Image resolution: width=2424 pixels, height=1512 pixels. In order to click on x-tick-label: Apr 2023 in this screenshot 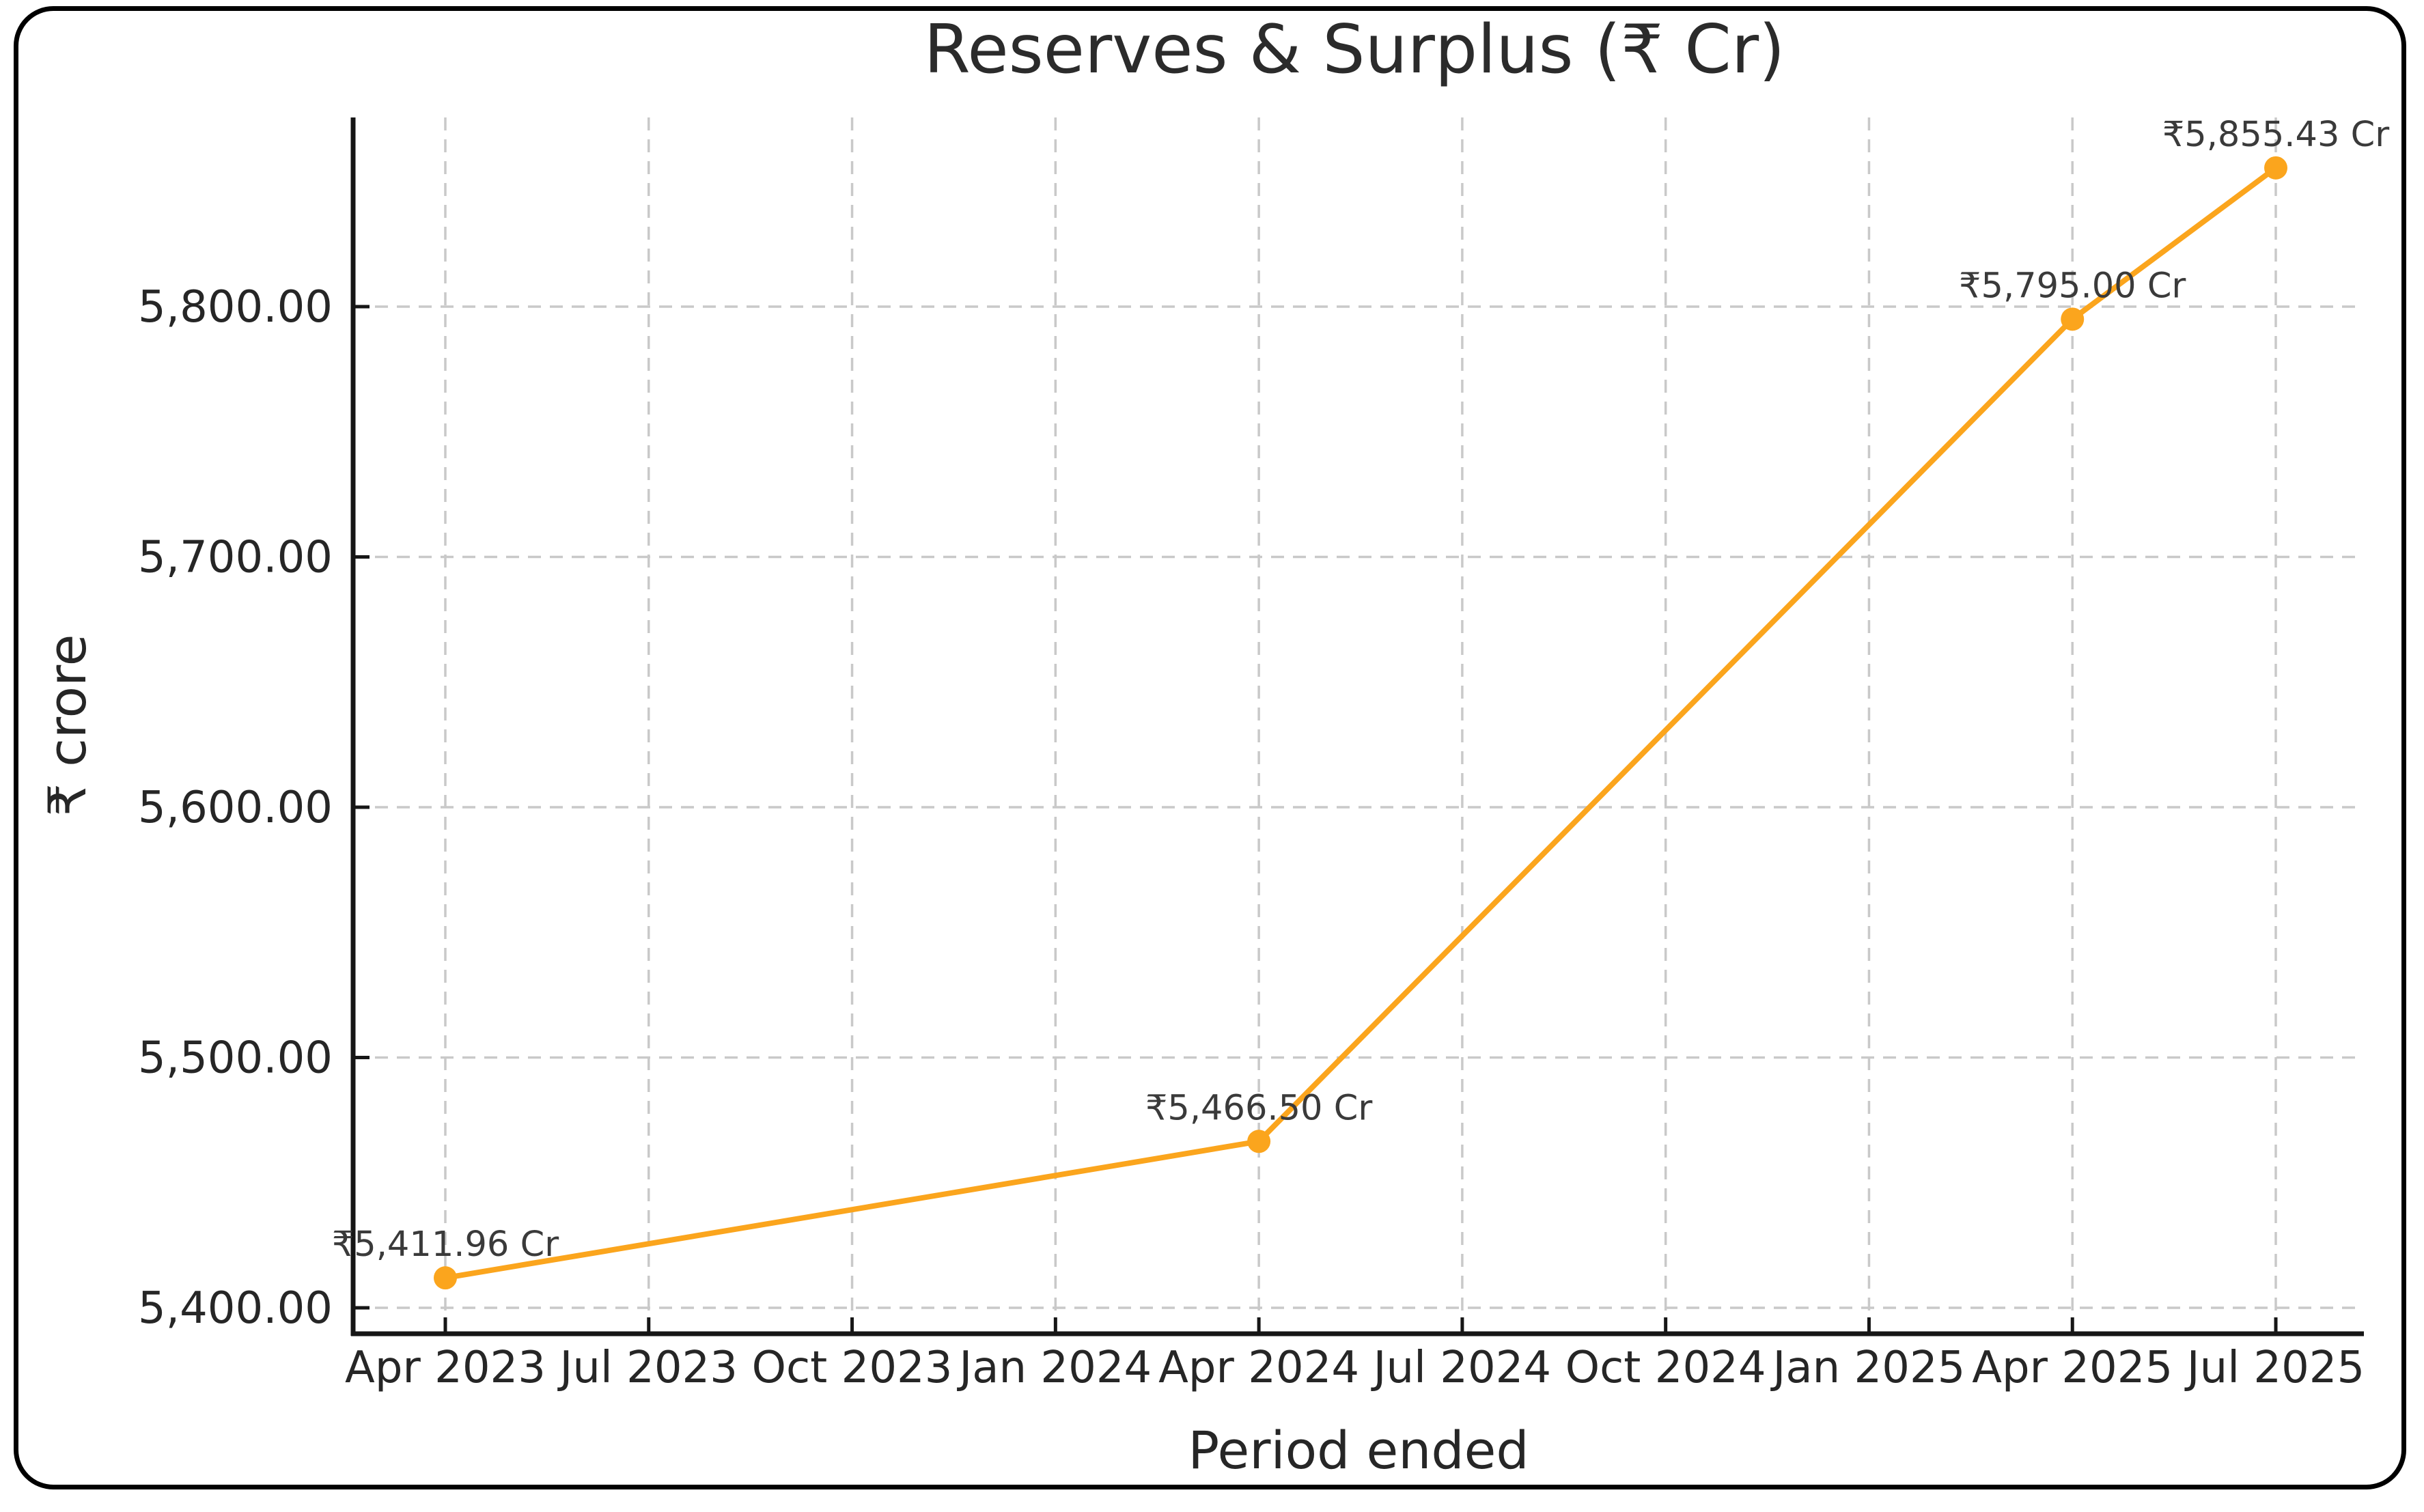, I will do `click(445, 1368)`.